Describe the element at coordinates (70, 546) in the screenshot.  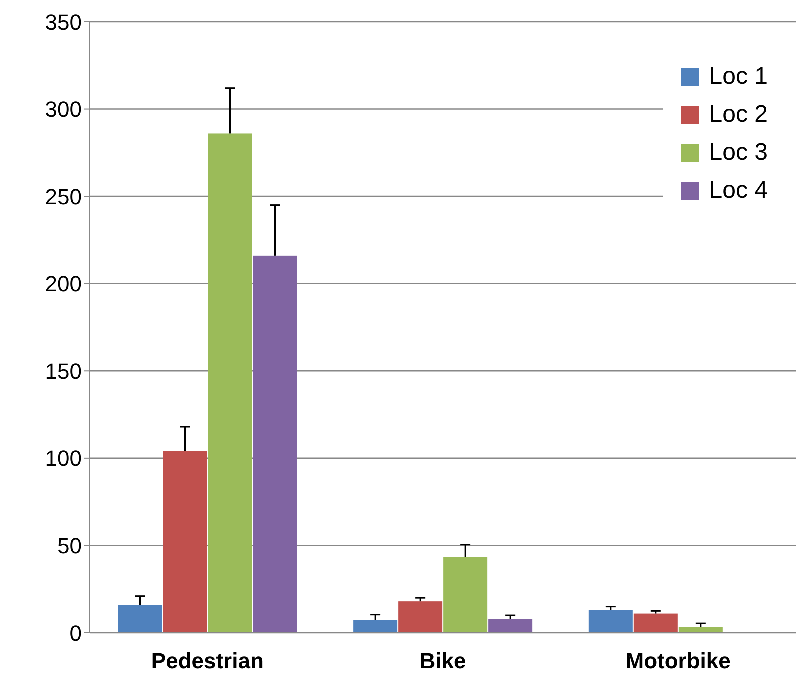
I see `y-tick-label: 50` at that location.